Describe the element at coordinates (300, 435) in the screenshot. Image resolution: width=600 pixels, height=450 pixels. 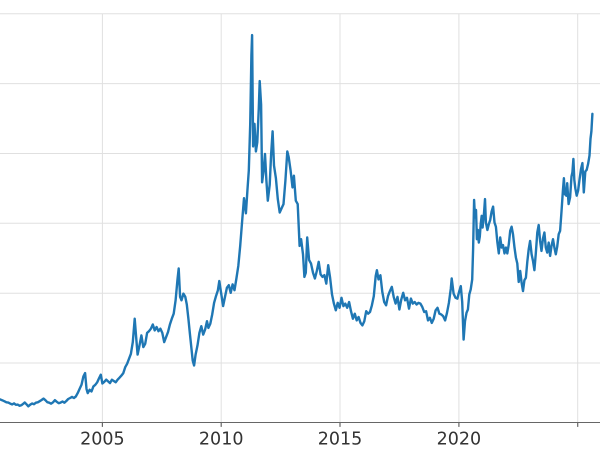
I see `x-axis: 2005 2010 2015 2020` at that location.